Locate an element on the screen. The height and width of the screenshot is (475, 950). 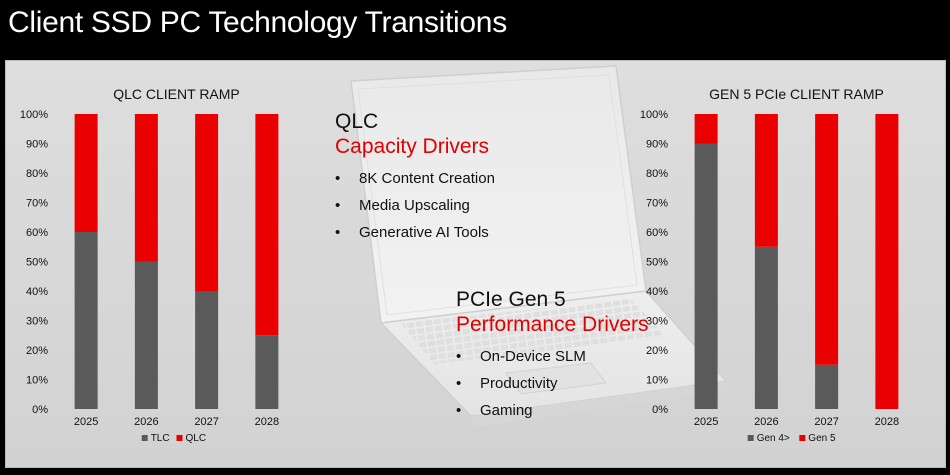
list-item: • Media Upscaling is located at coordinates (415, 205).